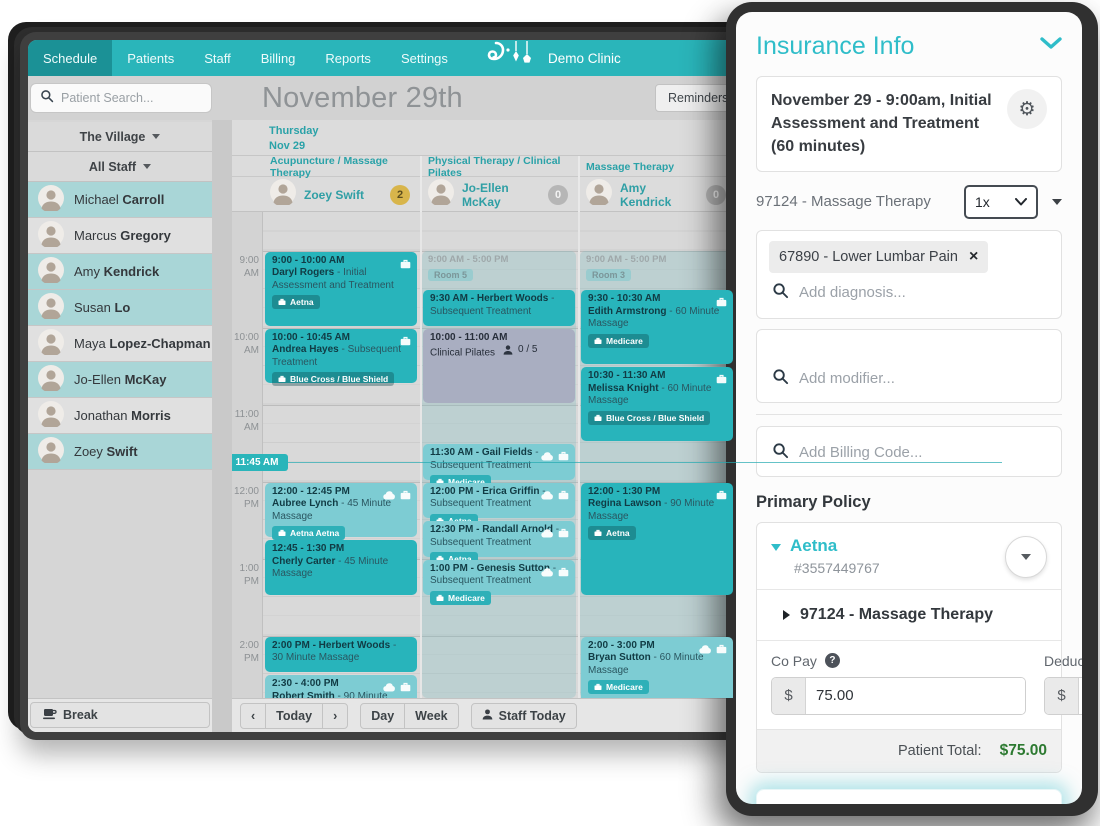 The image size is (1100, 826). What do you see at coordinates (915, 695) in the screenshot?
I see `copay-input` at bounding box center [915, 695].